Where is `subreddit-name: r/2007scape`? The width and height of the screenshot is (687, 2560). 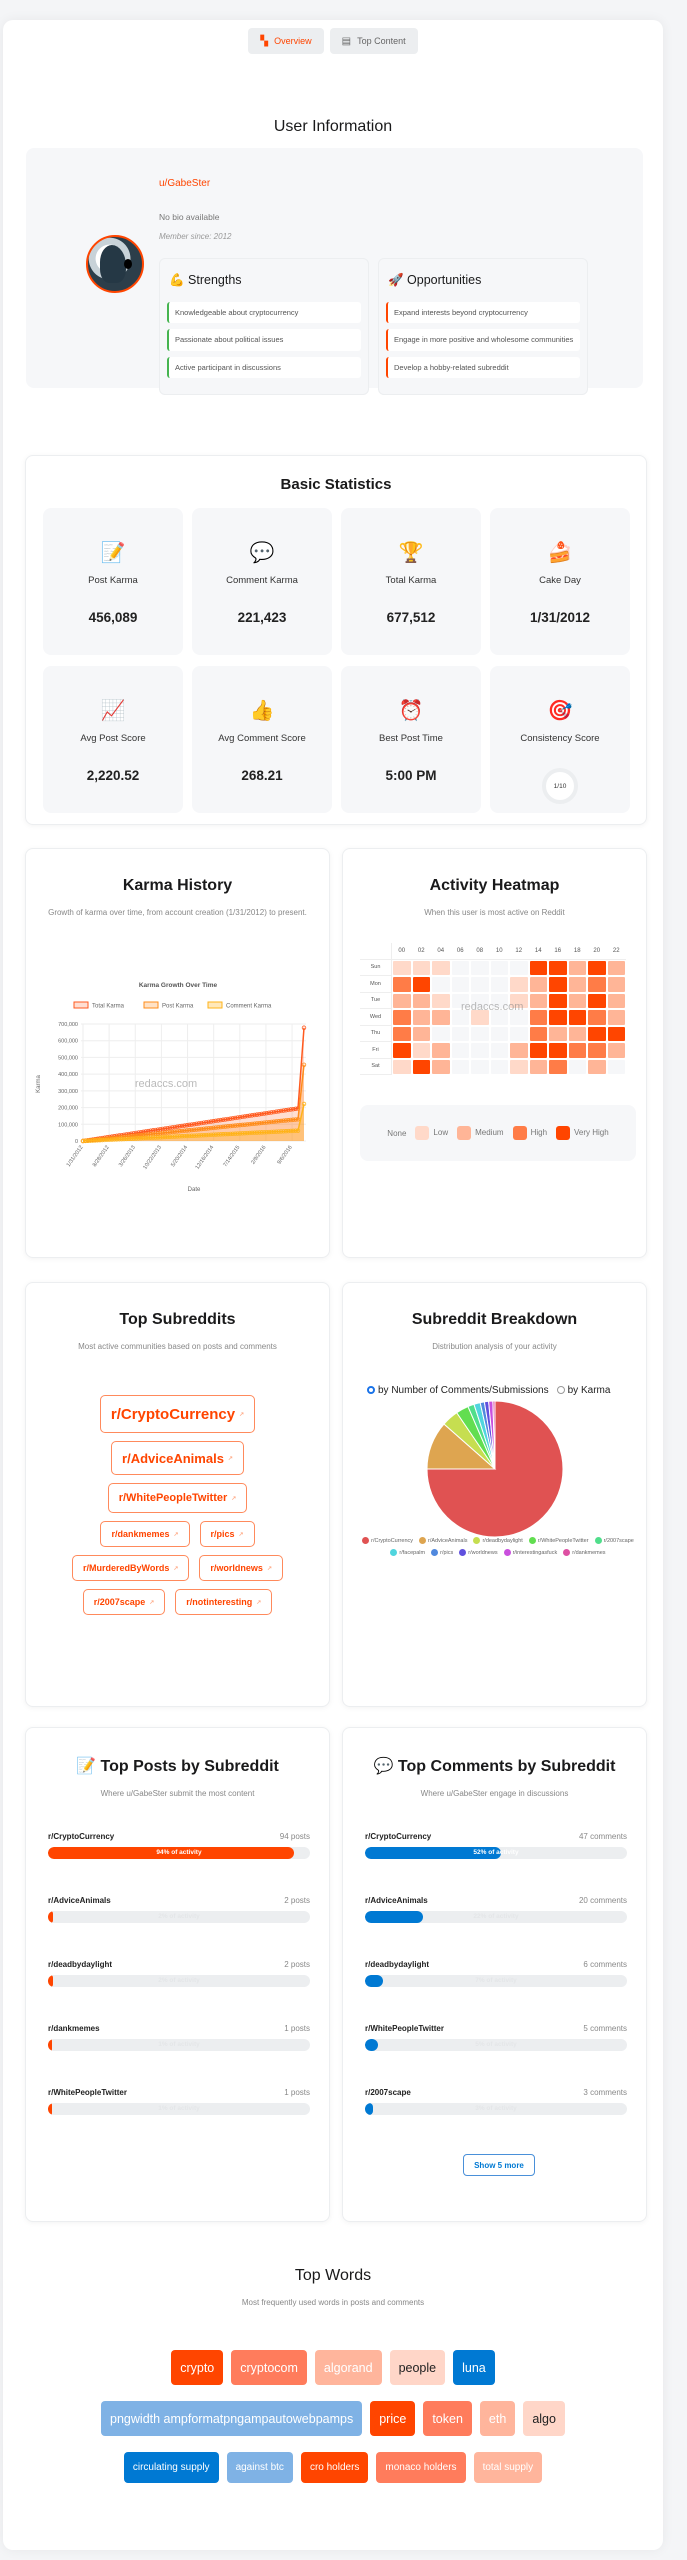 subreddit-name: r/2007scape is located at coordinates (388, 2092).